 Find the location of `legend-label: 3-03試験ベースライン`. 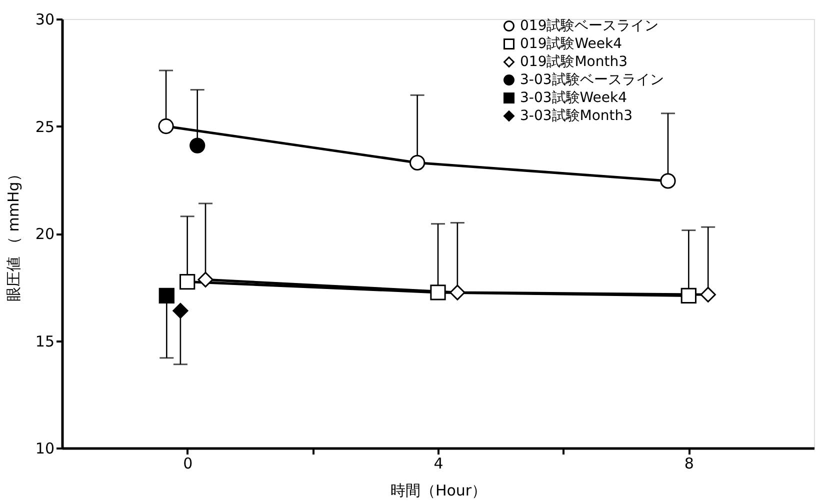

legend-label: 3-03試験ベースライン is located at coordinates (592, 80).